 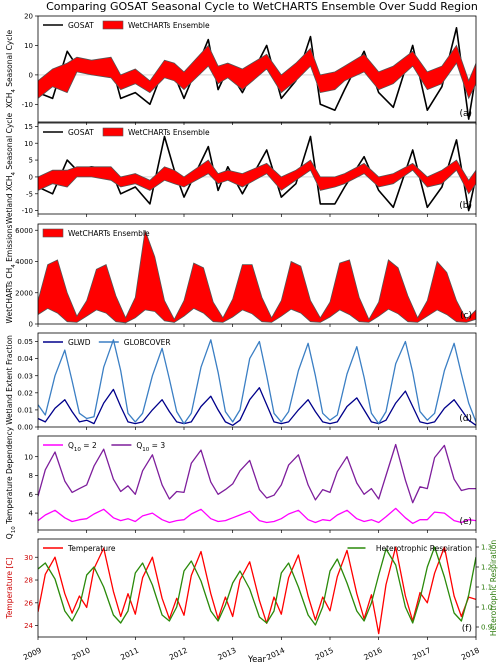 What do you see at coordinates (147, 342) in the screenshot?
I see `legend-label: GLOBCOVER` at bounding box center [147, 342].